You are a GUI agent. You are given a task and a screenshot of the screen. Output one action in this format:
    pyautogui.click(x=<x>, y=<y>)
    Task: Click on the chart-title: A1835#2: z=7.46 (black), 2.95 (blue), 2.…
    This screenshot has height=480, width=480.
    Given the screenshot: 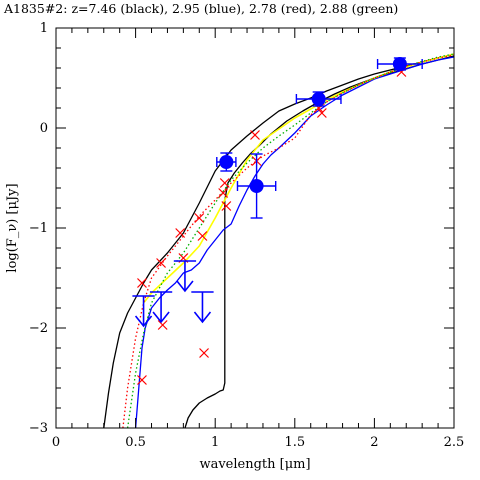 What is the action you would take?
    pyautogui.click(x=201, y=8)
    